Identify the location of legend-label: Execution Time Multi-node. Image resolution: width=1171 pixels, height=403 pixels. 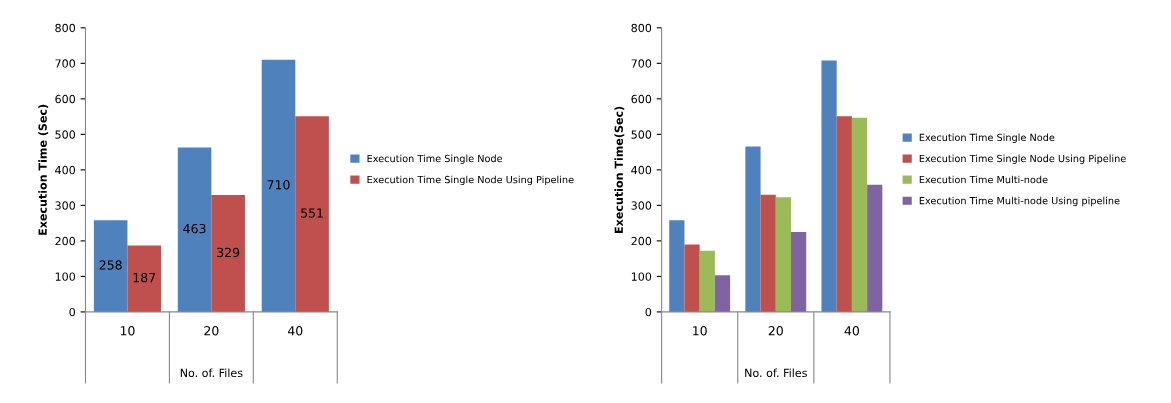
(983, 179).